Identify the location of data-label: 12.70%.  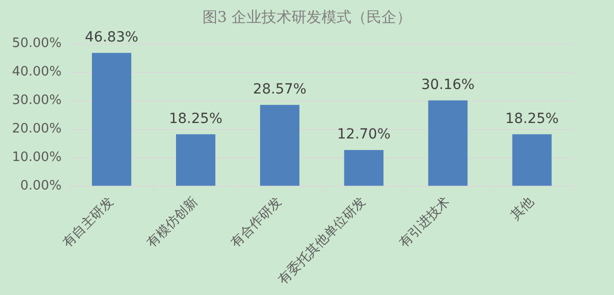
(364, 134).